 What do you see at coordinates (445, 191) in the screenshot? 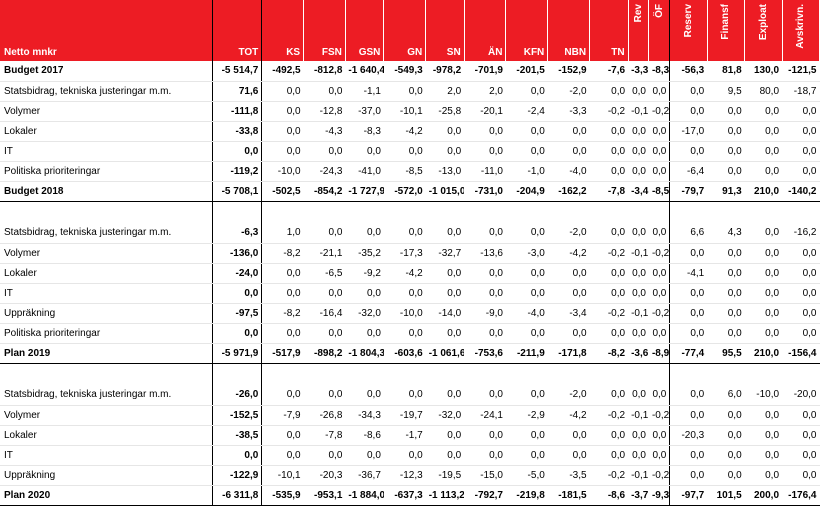
I see `value-cell: -1 015,0` at bounding box center [445, 191].